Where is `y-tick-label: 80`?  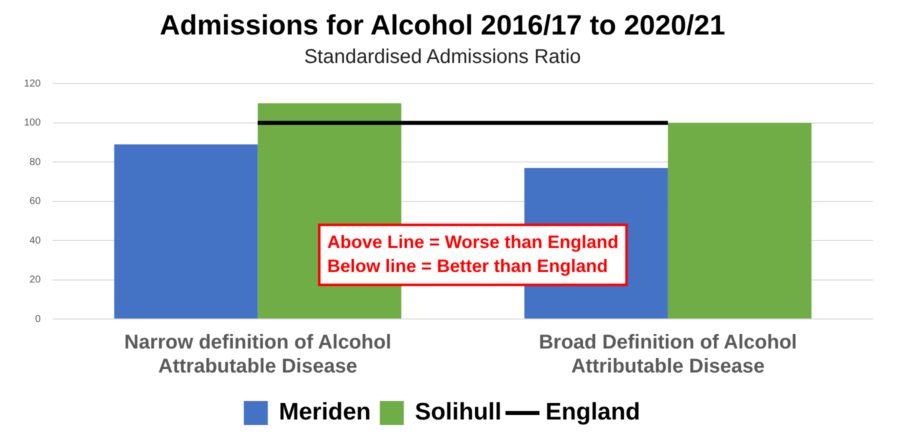 y-tick-label: 80 is located at coordinates (36, 162).